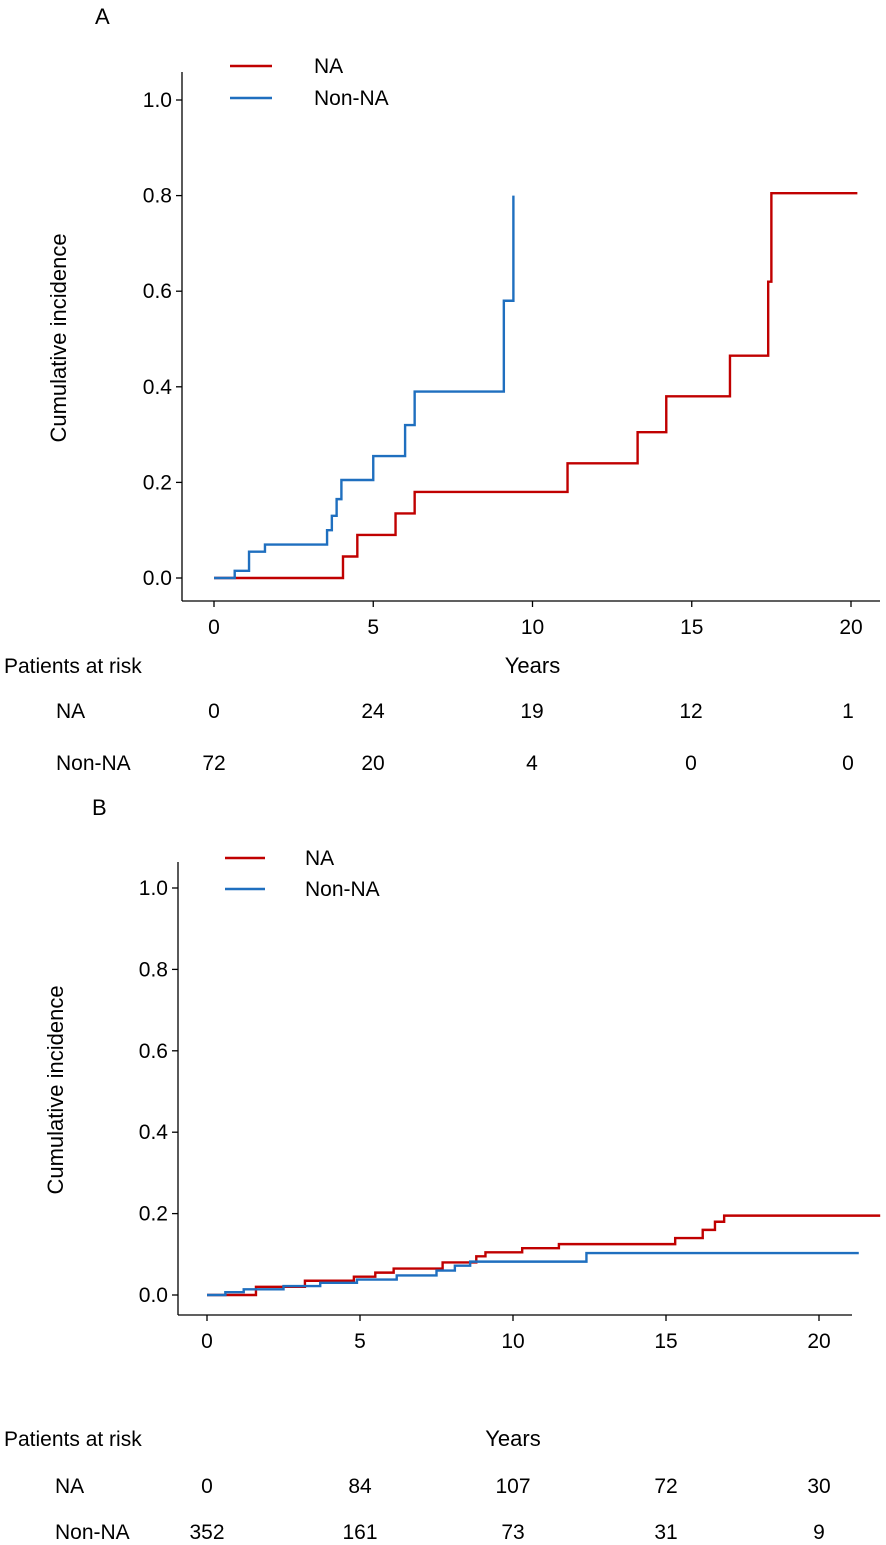 This screenshot has height=1545, width=886. What do you see at coordinates (818, 1486) in the screenshot?
I see `risk-cell: 30` at bounding box center [818, 1486].